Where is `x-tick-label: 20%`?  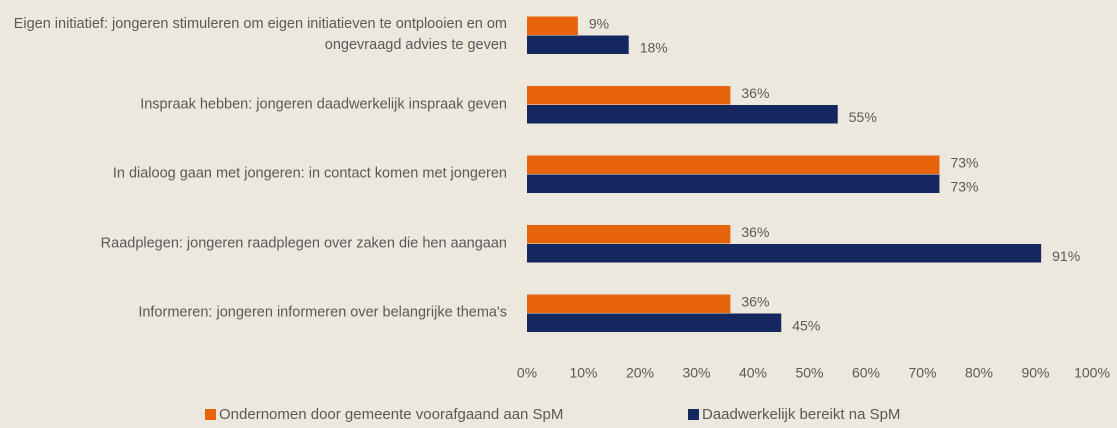 x-tick-label: 20% is located at coordinates (640, 373).